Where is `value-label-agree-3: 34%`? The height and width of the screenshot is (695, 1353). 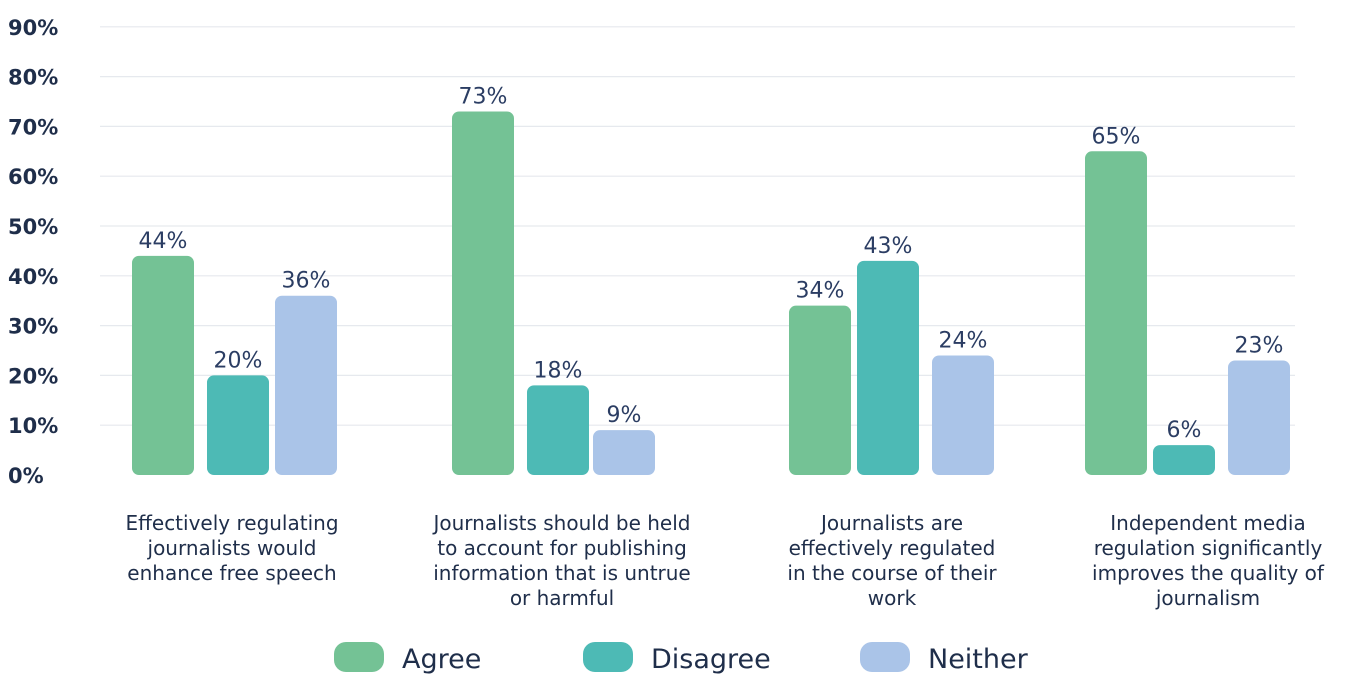
value-label-agree-3: 34% is located at coordinates (820, 291).